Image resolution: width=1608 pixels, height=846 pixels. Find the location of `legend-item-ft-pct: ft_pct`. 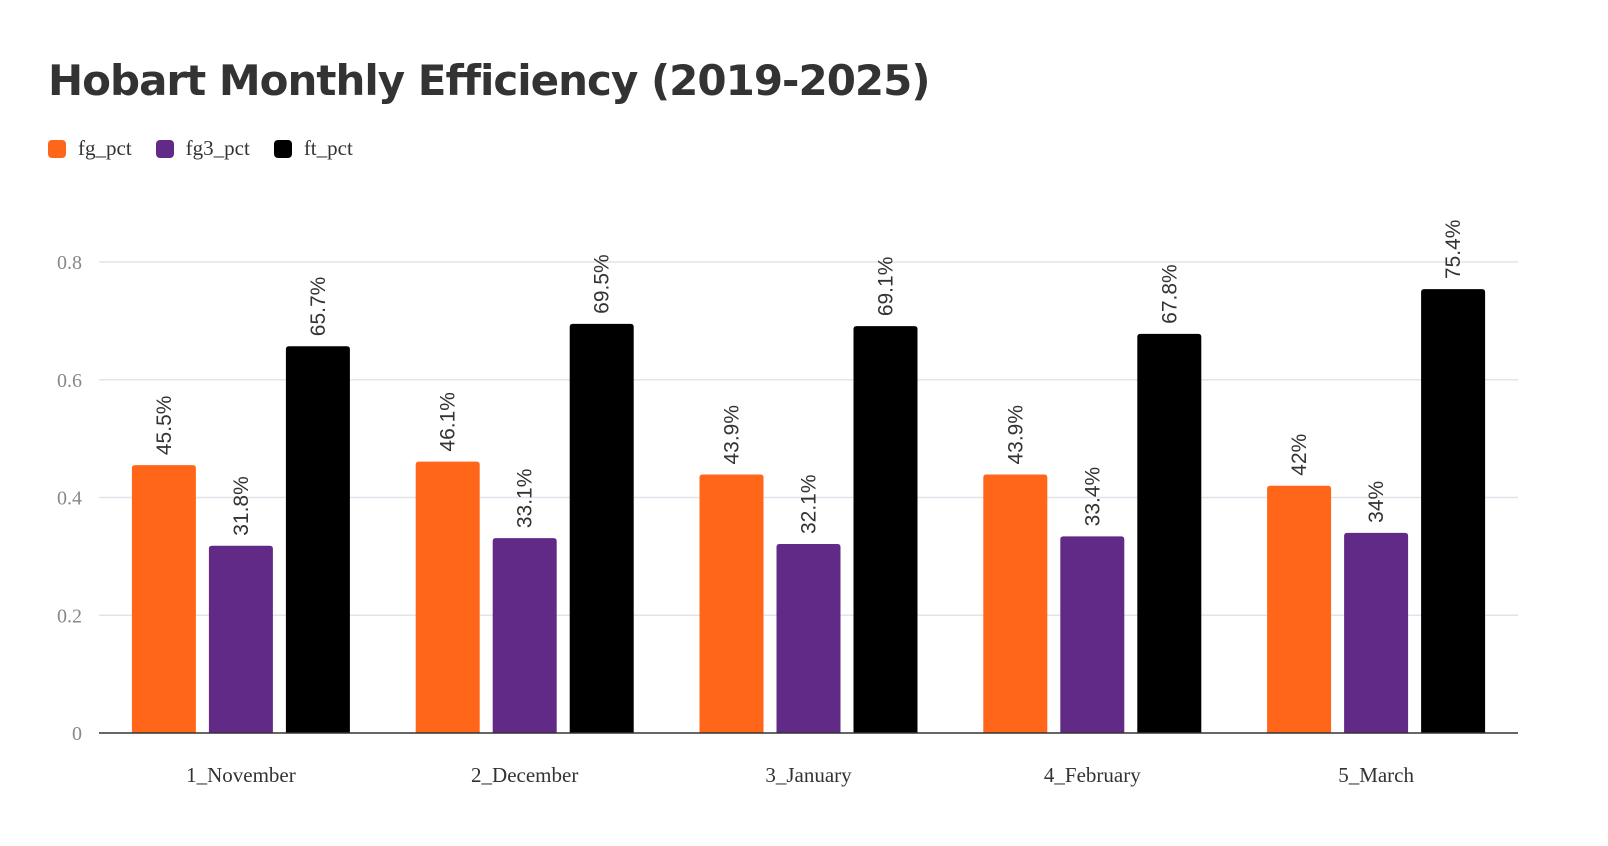

legend-item-ft-pct: ft_pct is located at coordinates (313, 148).